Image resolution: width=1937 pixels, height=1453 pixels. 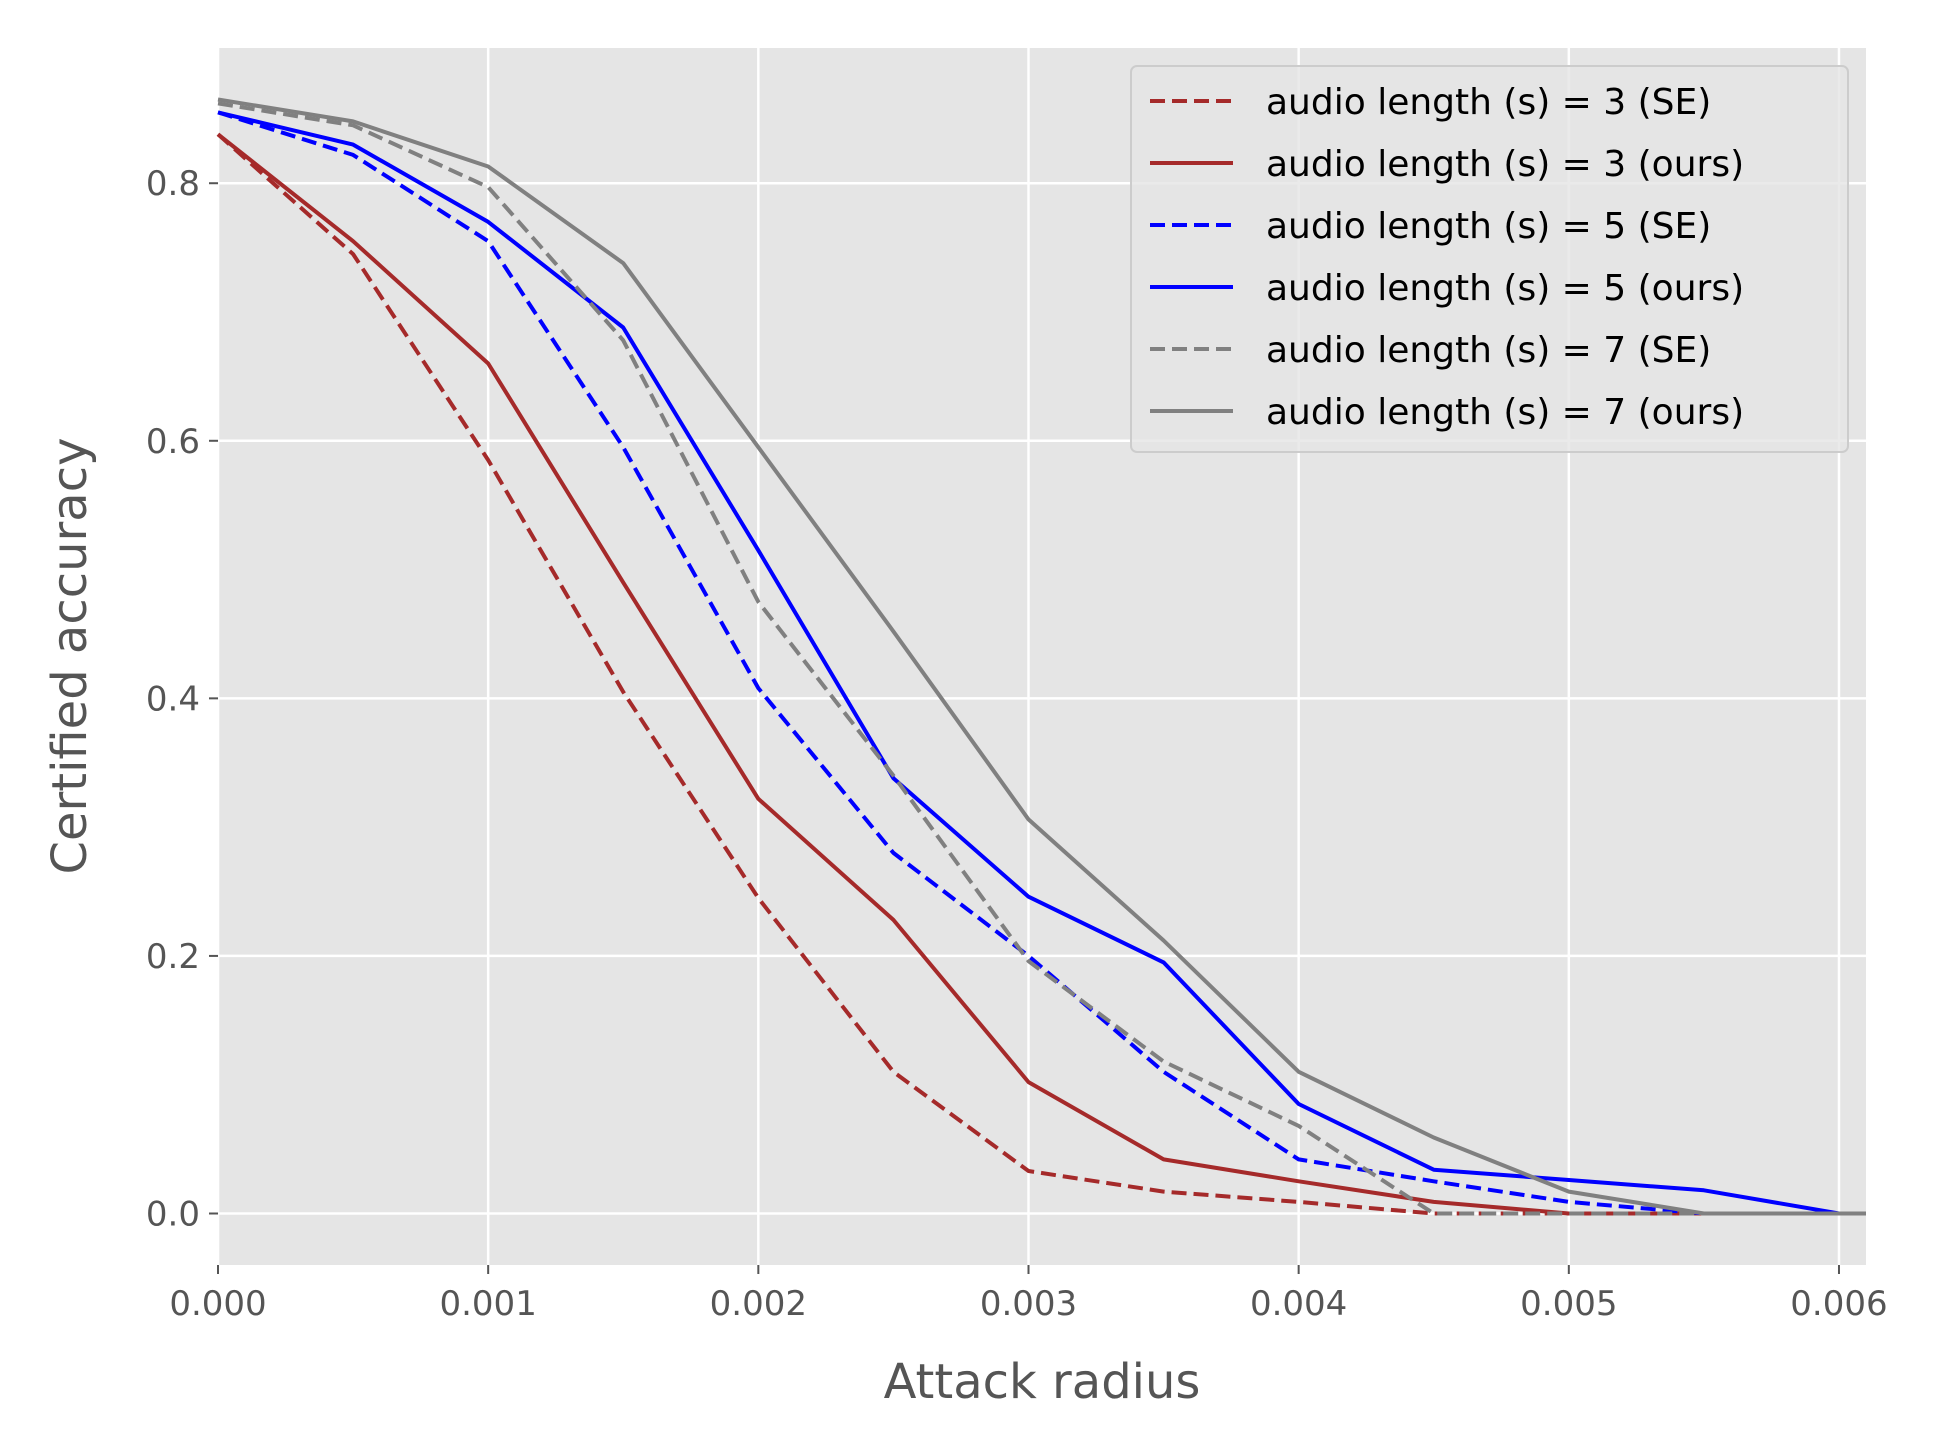 I want to click on y-axis-label: Certified accuracy, so click(x=70, y=656).